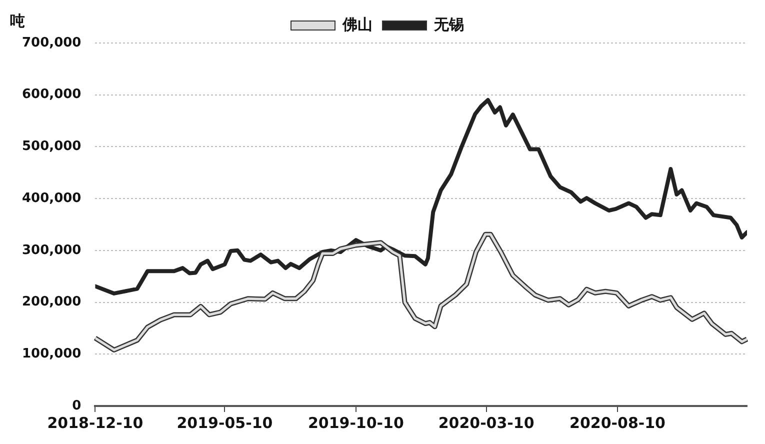  I want to click on legend-label: 佛山, so click(357, 24).